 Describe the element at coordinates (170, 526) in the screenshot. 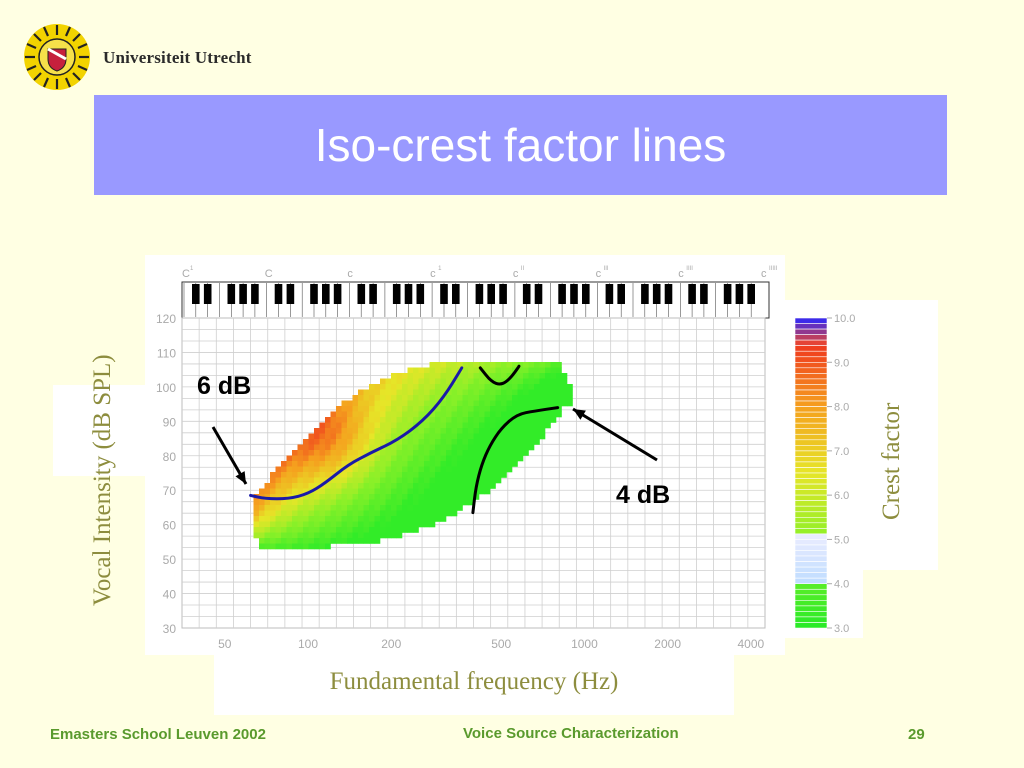

I see `y-tick-label: 60` at that location.